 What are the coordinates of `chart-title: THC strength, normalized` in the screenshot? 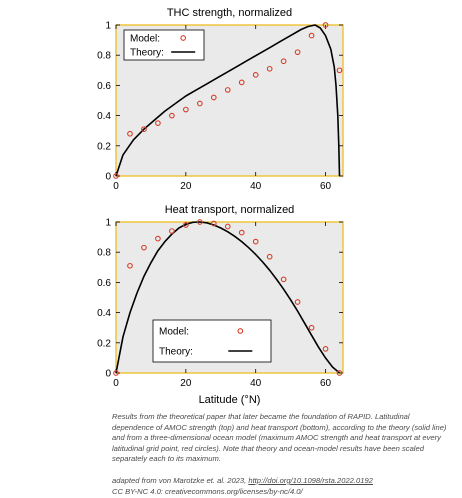 It's located at (229, 13).